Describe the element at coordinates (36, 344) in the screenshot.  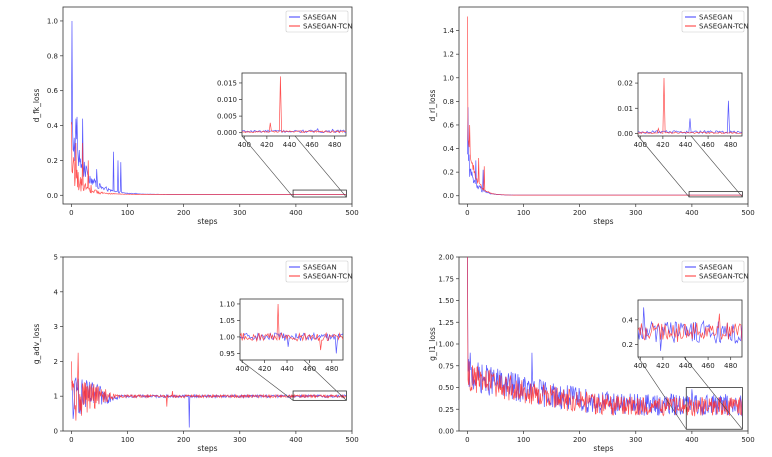
I see `g_adv-y-axis-label: g_adv_loss` at that location.